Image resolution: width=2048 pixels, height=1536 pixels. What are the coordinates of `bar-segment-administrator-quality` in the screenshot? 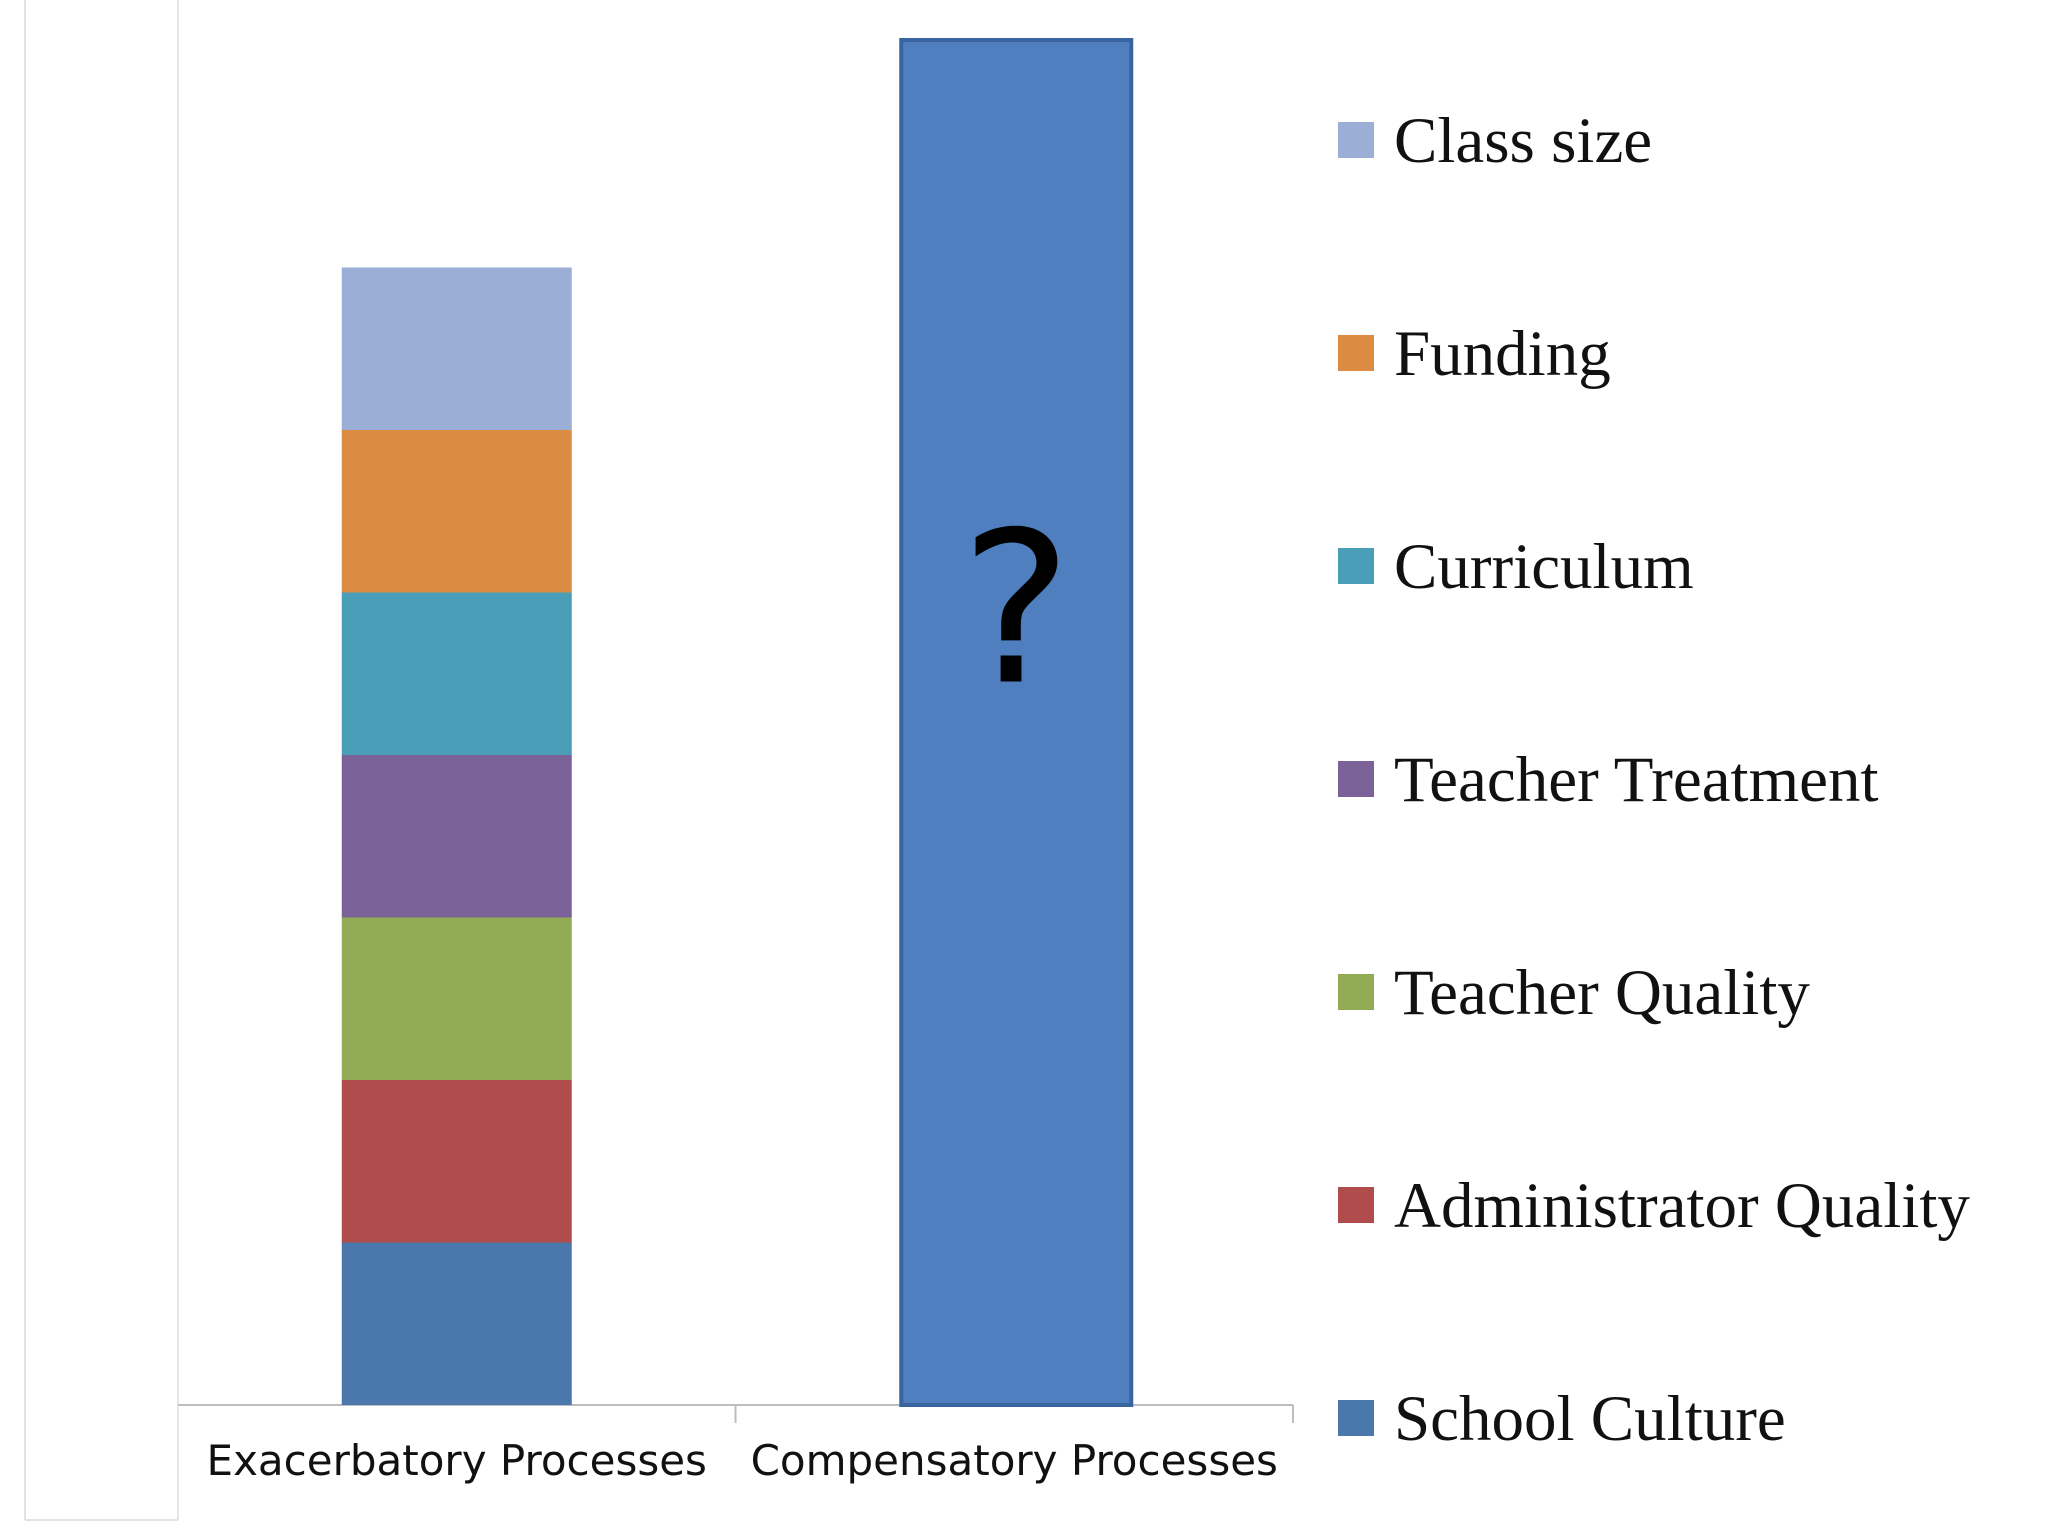 It's located at (456, 1161).